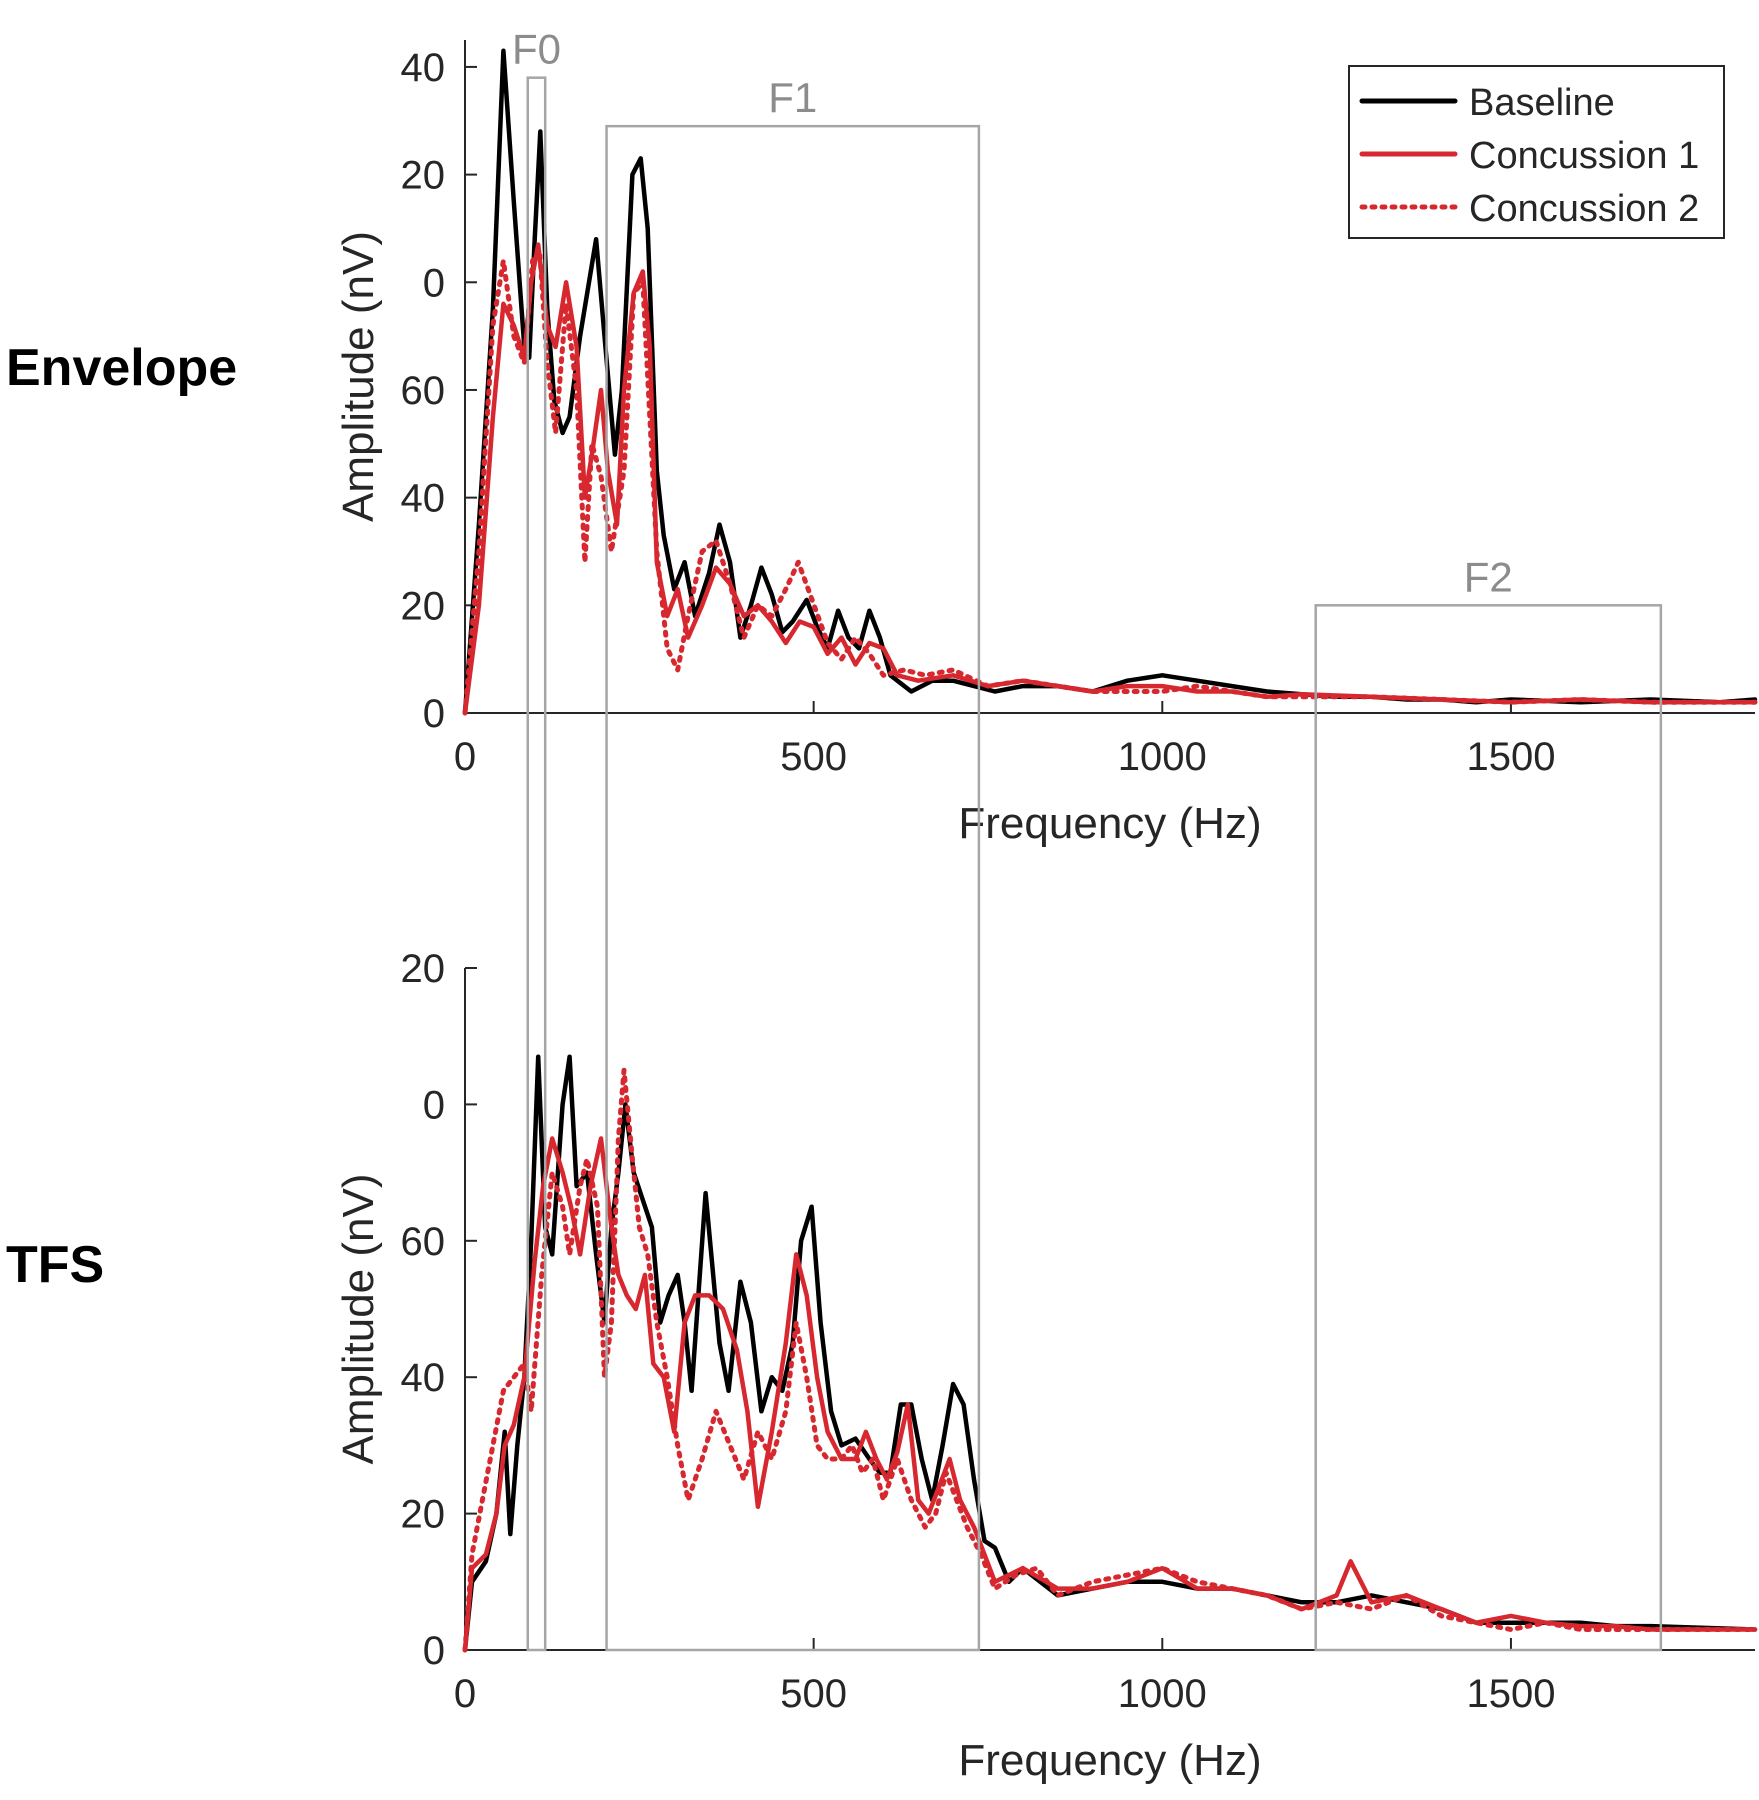 The image size is (1759, 1800). I want to click on legend-label-baseline: Baseline, so click(1542, 103).